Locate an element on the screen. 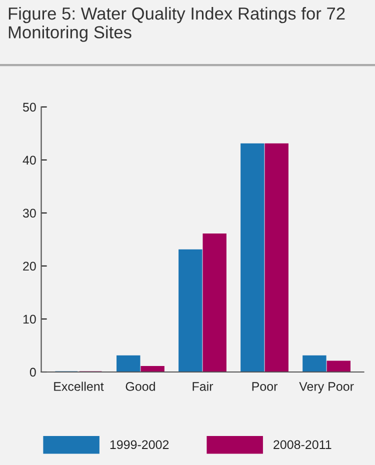  y-tick-label: 30 is located at coordinates (29, 213).